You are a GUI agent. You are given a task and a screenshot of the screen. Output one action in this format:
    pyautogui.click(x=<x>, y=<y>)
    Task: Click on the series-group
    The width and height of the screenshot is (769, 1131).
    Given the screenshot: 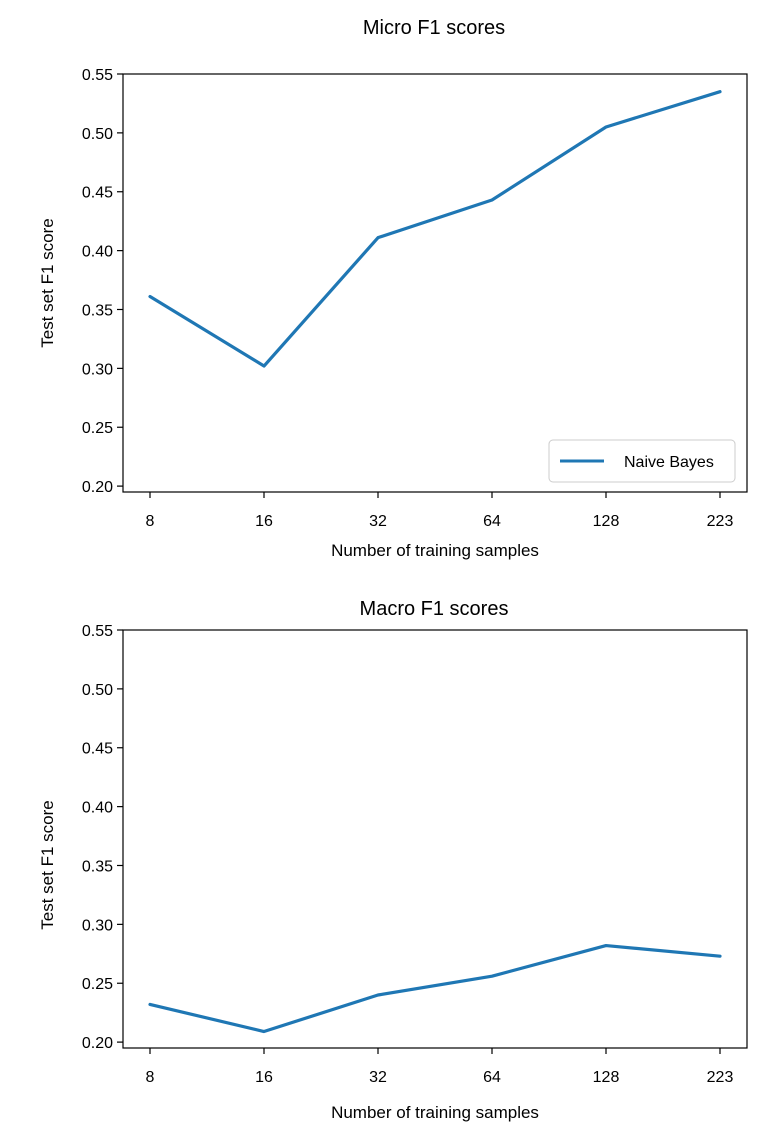 What is the action you would take?
    pyautogui.click(x=435, y=988)
    